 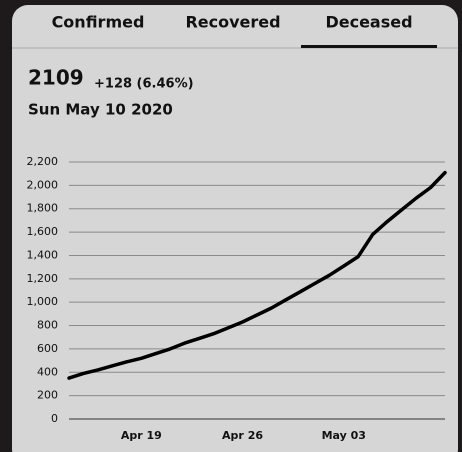 What do you see at coordinates (54, 418) in the screenshot?
I see `y-tick-label: 0` at bounding box center [54, 418].